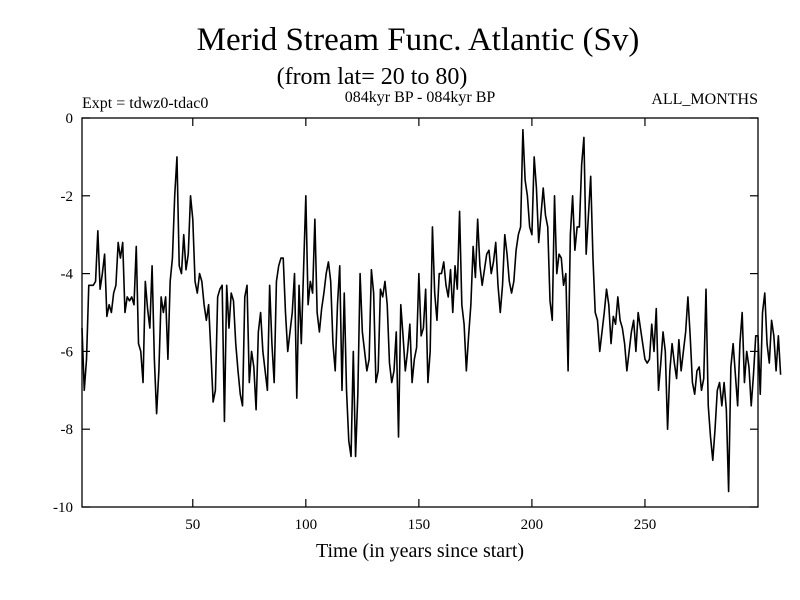 The image size is (800, 600). Describe the element at coordinates (67, 275) in the screenshot. I see `y-tick-label: -4` at that location.